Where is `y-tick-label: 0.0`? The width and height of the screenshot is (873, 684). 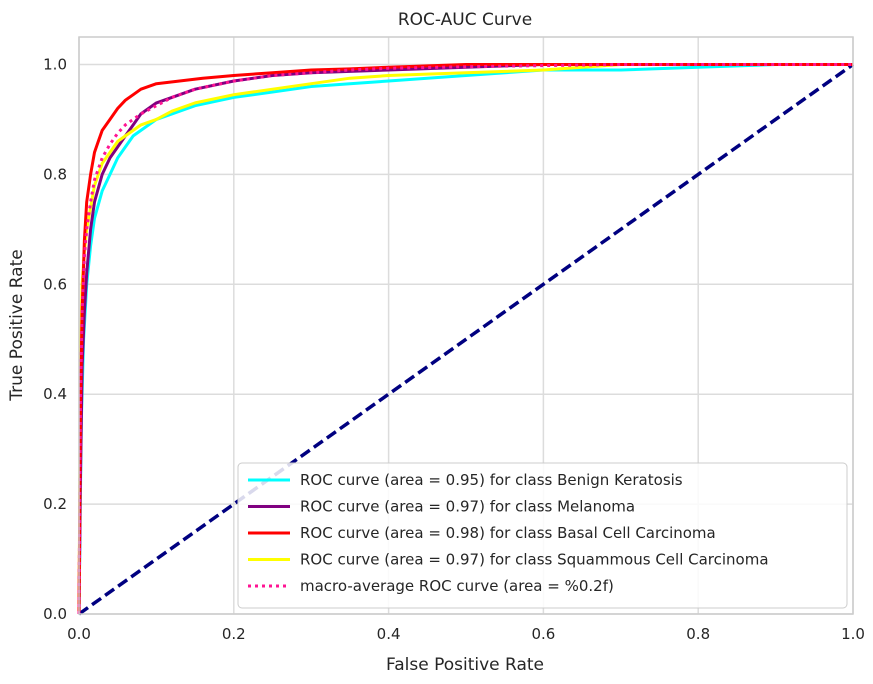
y-tick-label: 0.0 is located at coordinates (55, 614).